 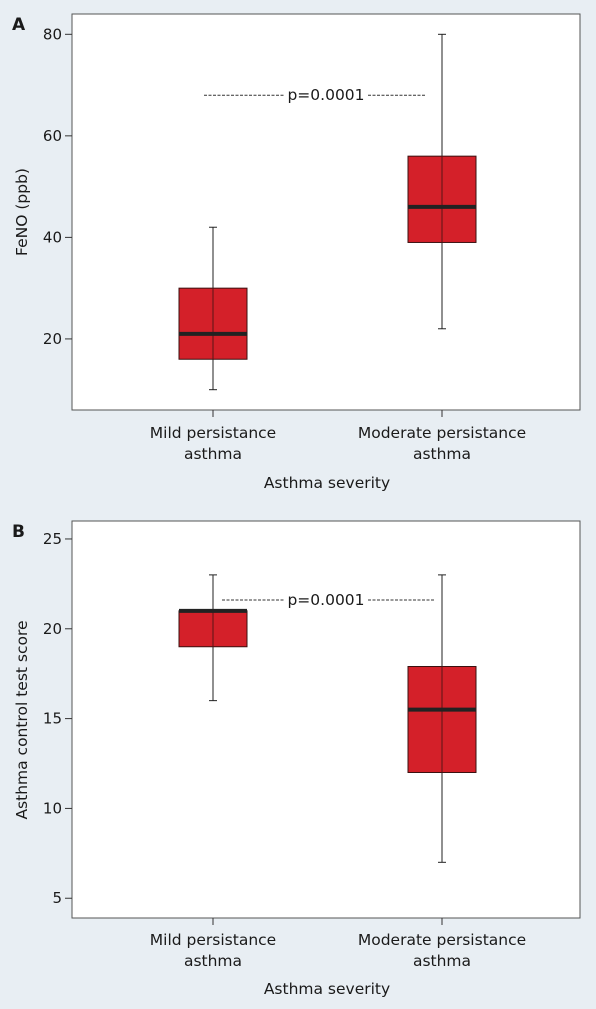 I want to click on y-tick-label-b: 25, so click(x=52, y=539).